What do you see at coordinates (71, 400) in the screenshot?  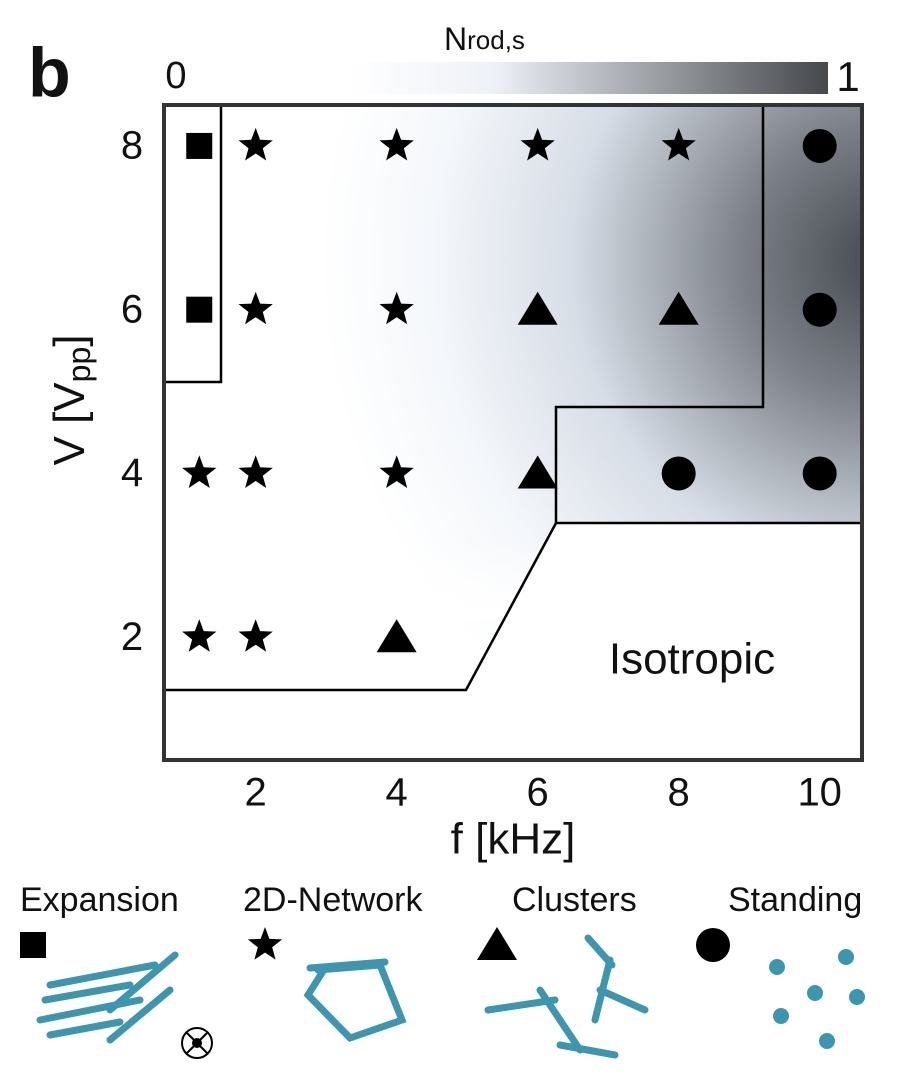 I see `y-axis-label: V [Vpp]` at bounding box center [71, 400].